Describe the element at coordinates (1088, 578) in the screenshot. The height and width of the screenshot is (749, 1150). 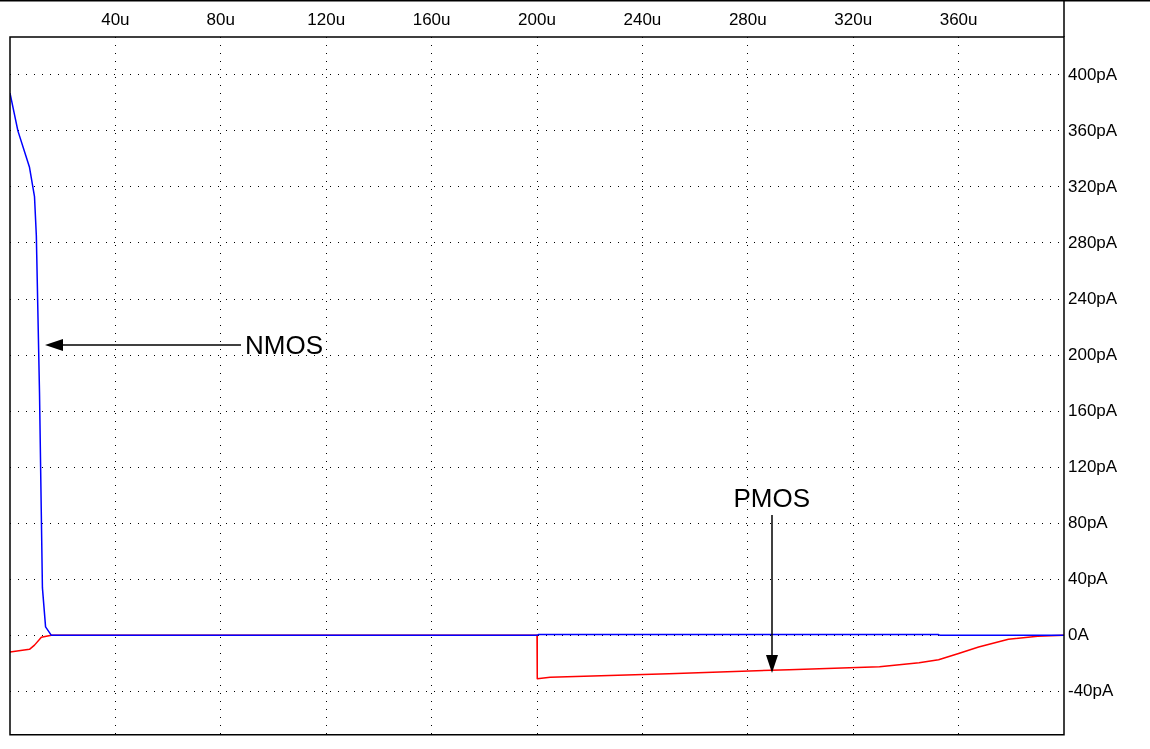
I see `y-tick-label: 40pA` at that location.